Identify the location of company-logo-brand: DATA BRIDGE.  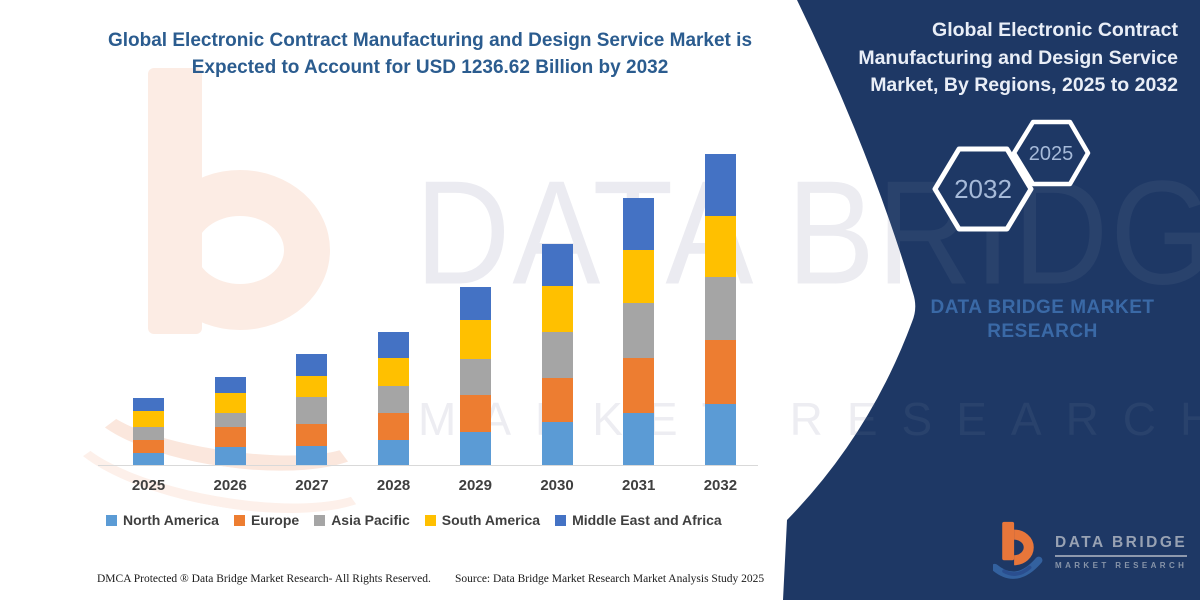
(1121, 545).